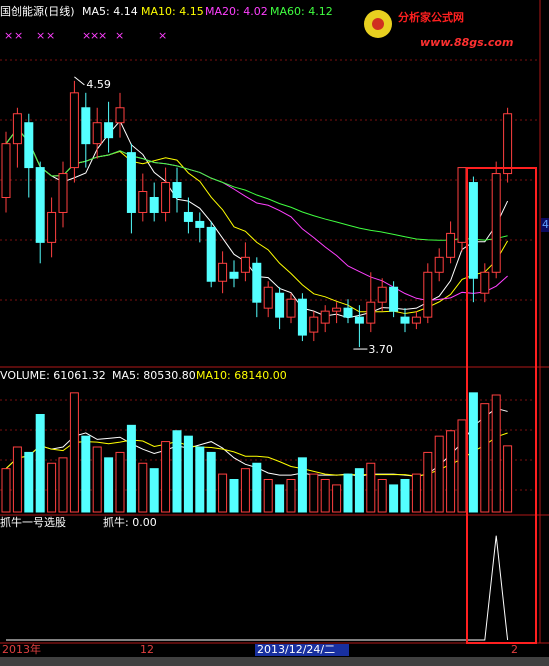 The height and width of the screenshot is (666, 549). Describe the element at coordinates (296, 649) in the screenshot. I see `time-label: 2013/12/24/二` at that location.